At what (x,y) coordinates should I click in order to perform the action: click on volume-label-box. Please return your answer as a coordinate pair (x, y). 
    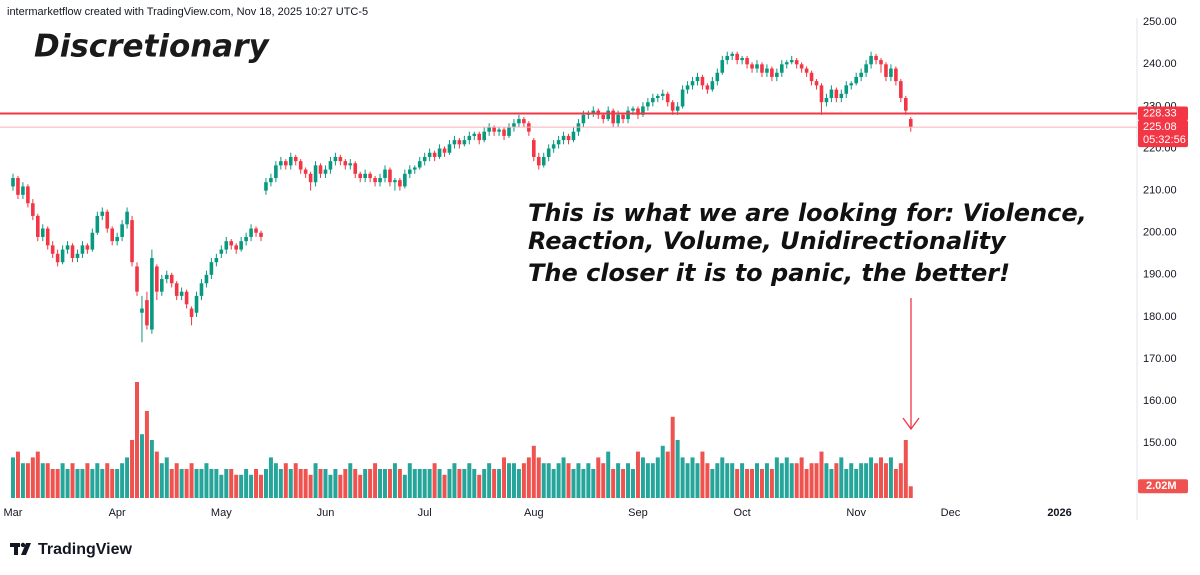
    Looking at the image, I should click on (1163, 486).